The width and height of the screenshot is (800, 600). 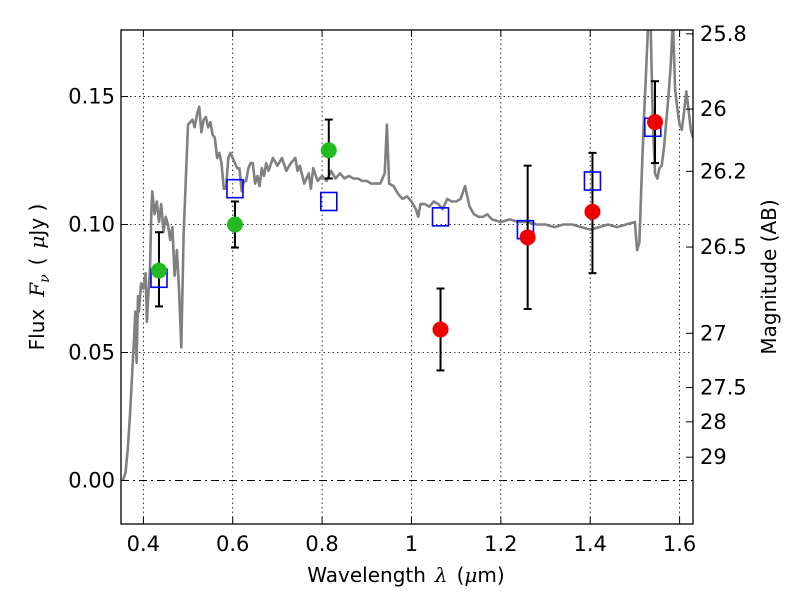 I want to click on x-tick-label: 1.4, so click(x=590, y=544).